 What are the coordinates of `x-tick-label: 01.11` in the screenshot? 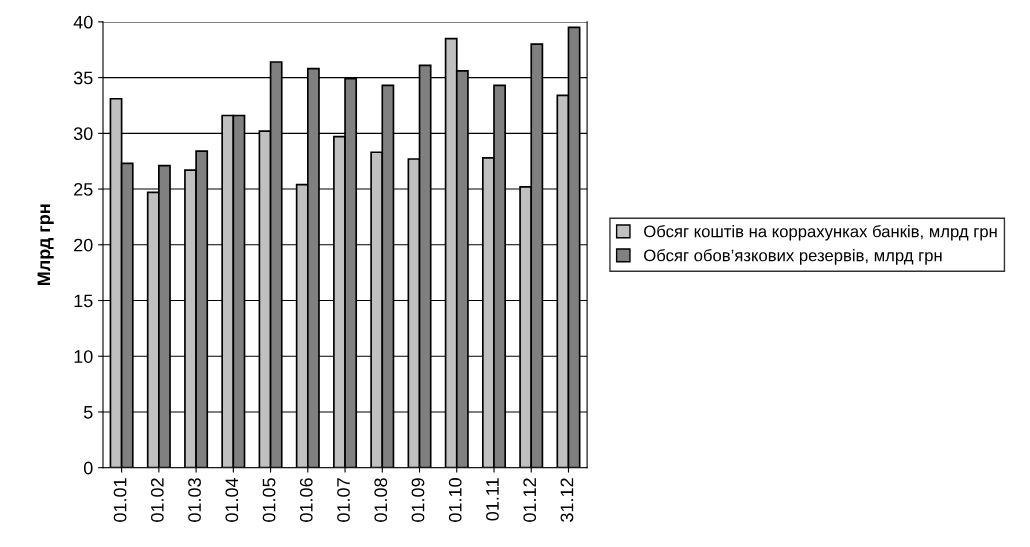 It's located at (492, 499).